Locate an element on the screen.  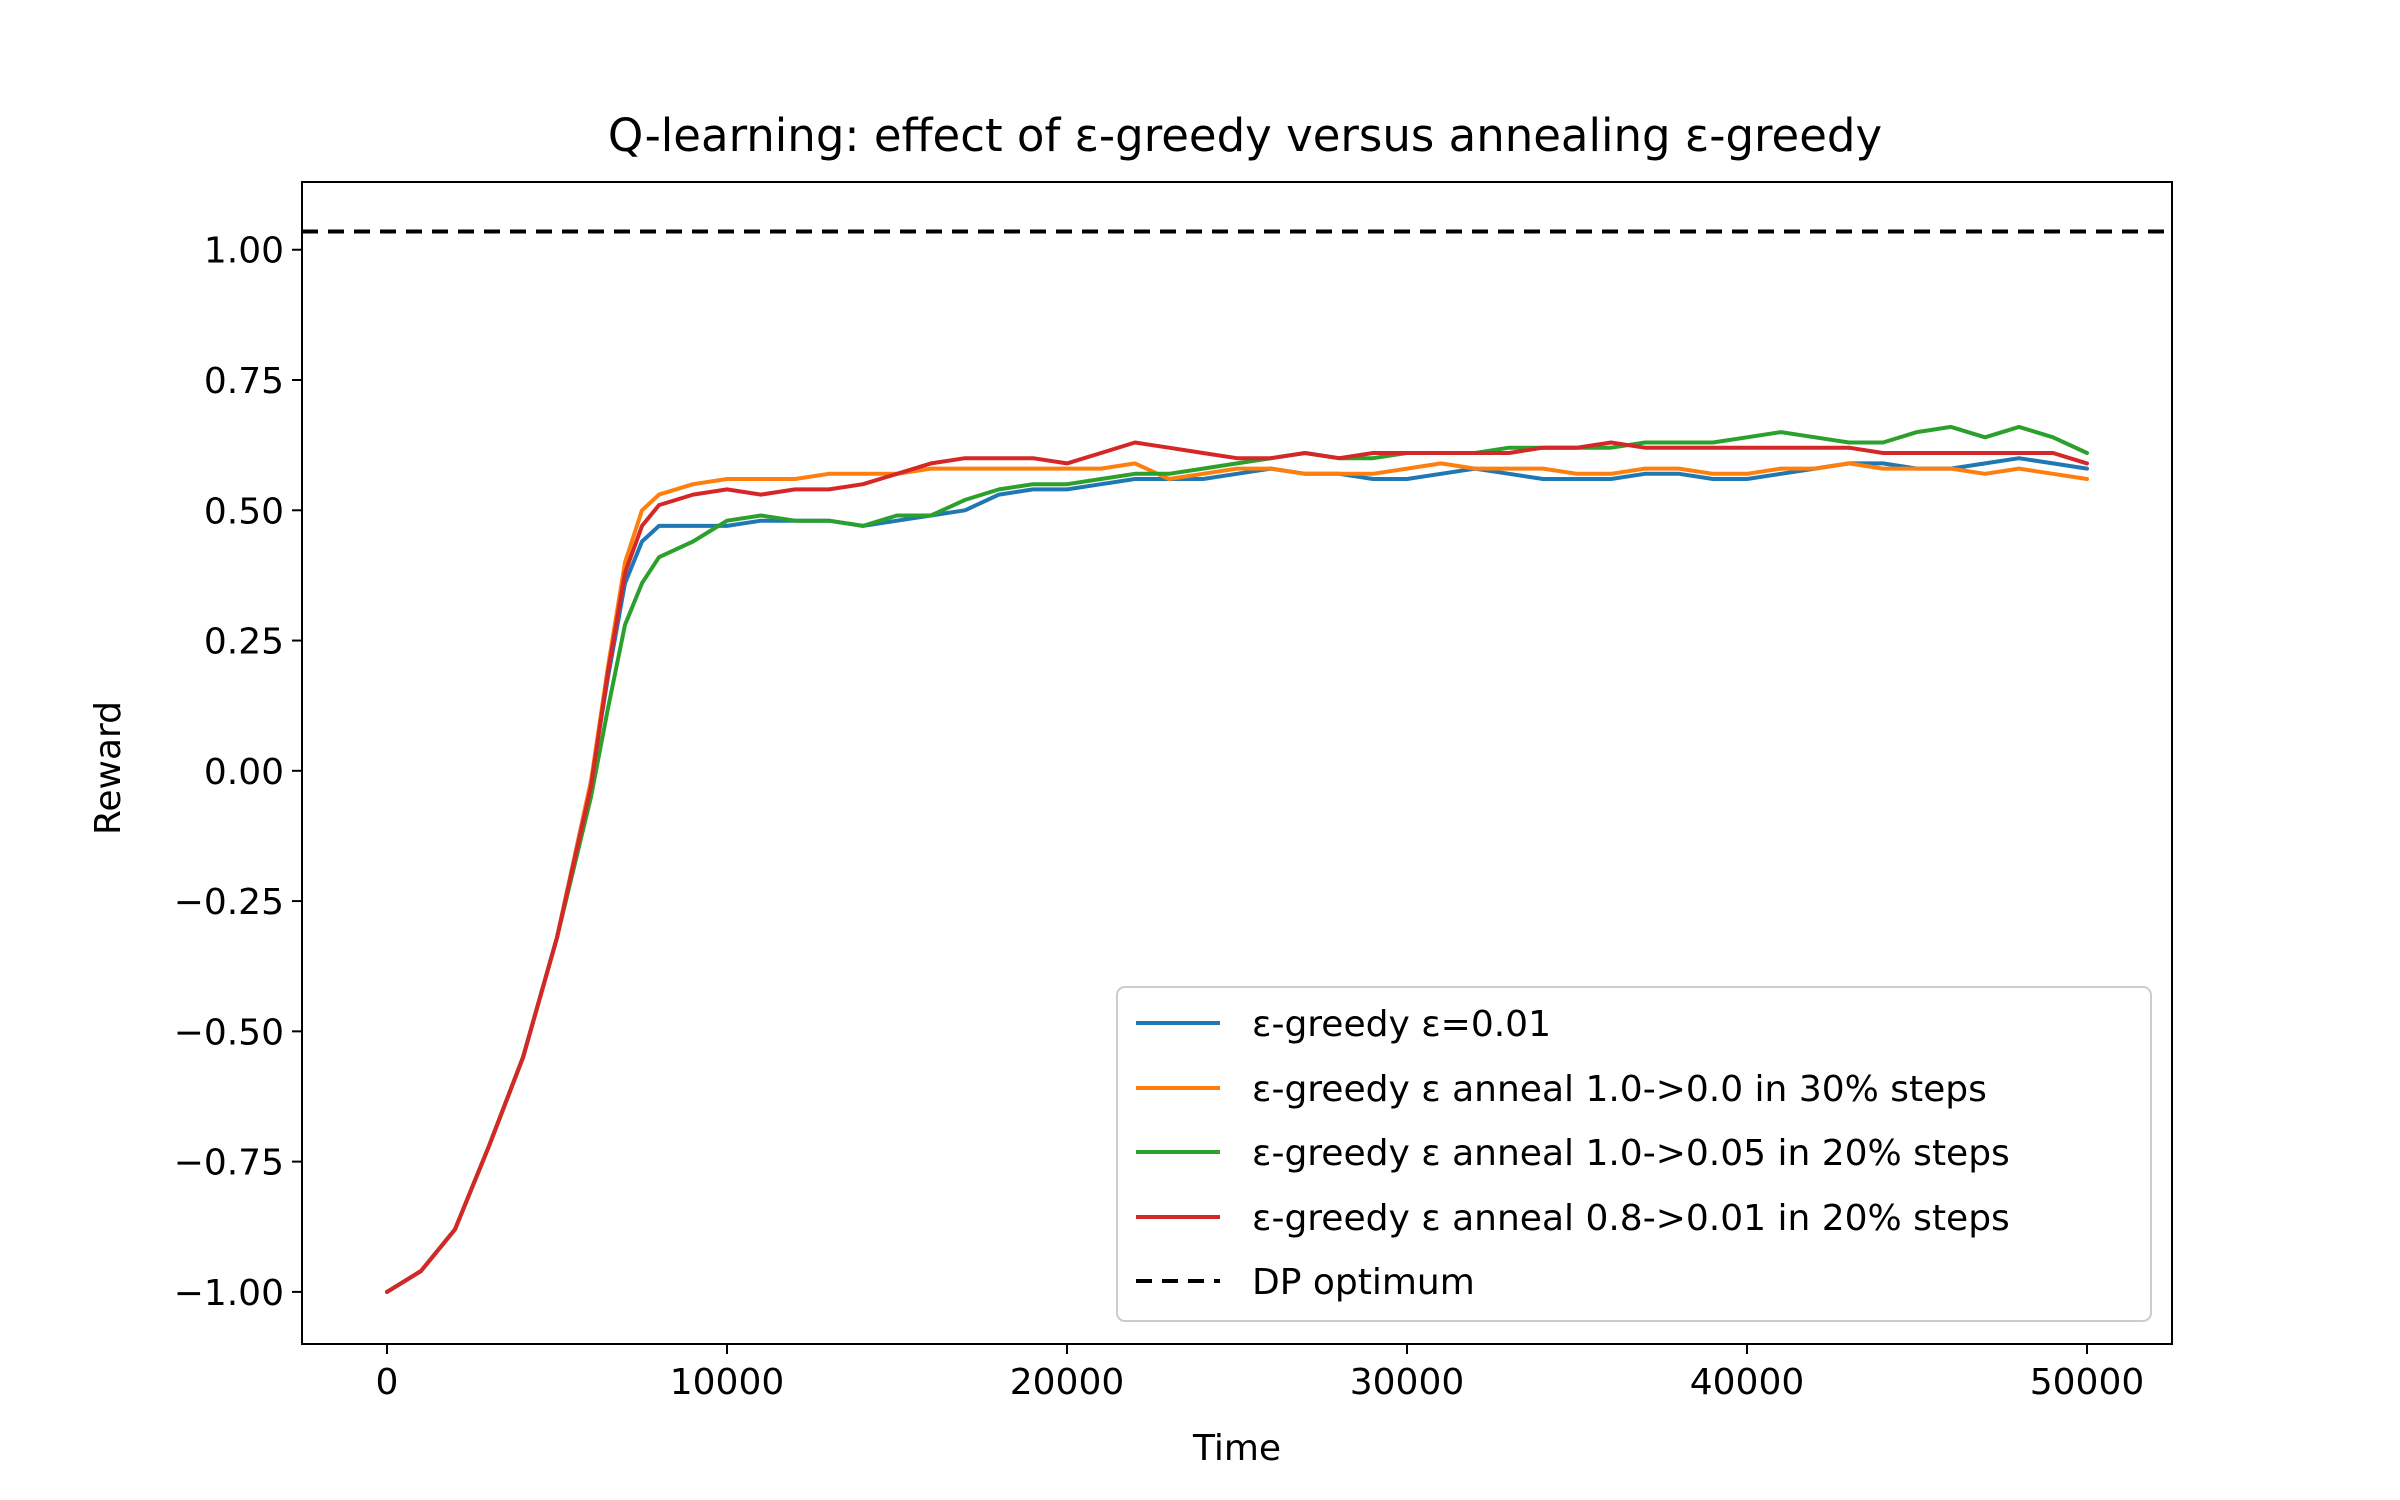
legend-box is located at coordinates (1634, 1154).